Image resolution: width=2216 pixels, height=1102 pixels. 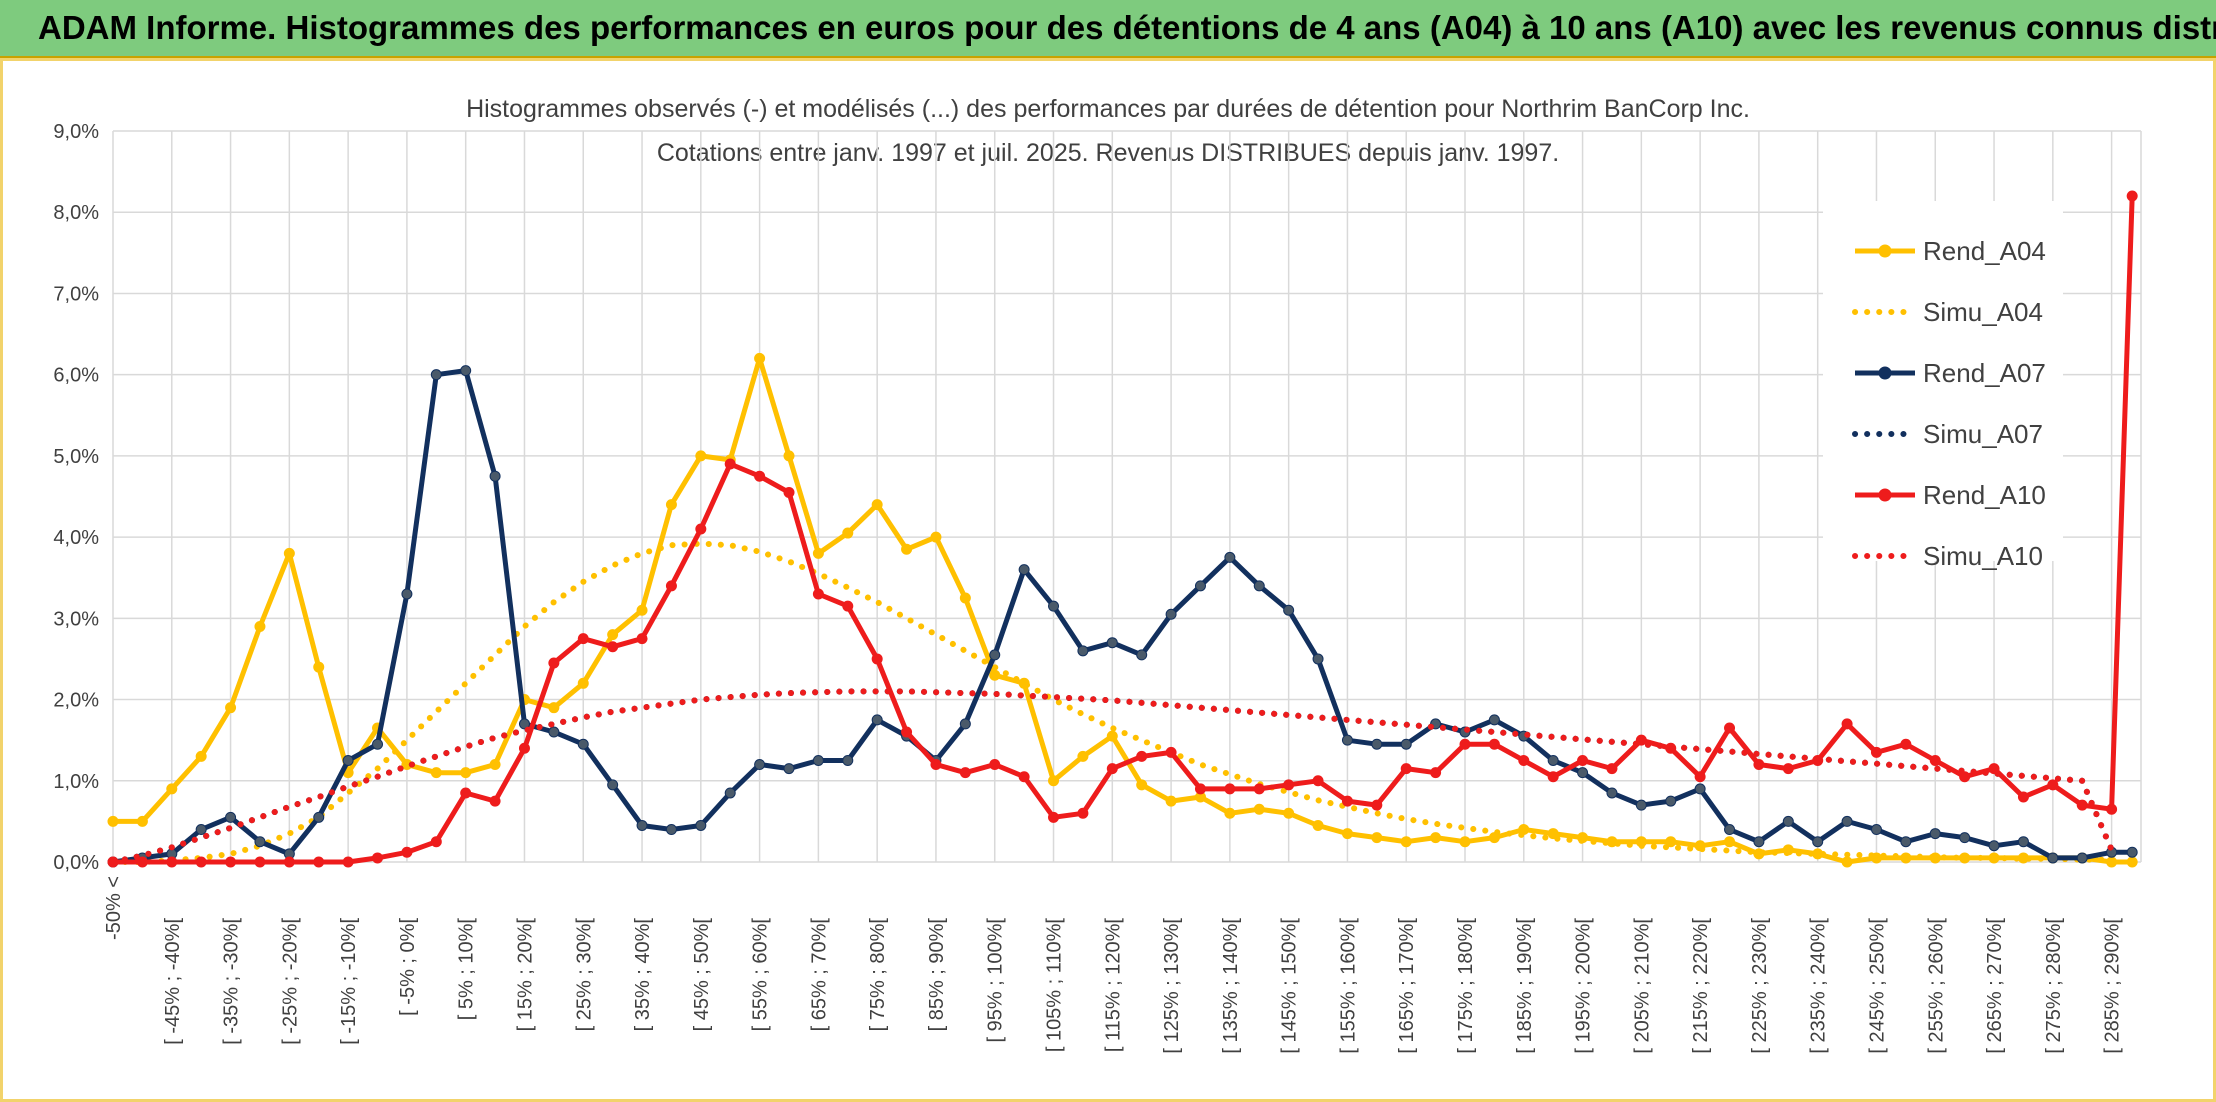 What do you see at coordinates (76, 132) in the screenshot?
I see `y-tick-label: 9,0%` at bounding box center [76, 132].